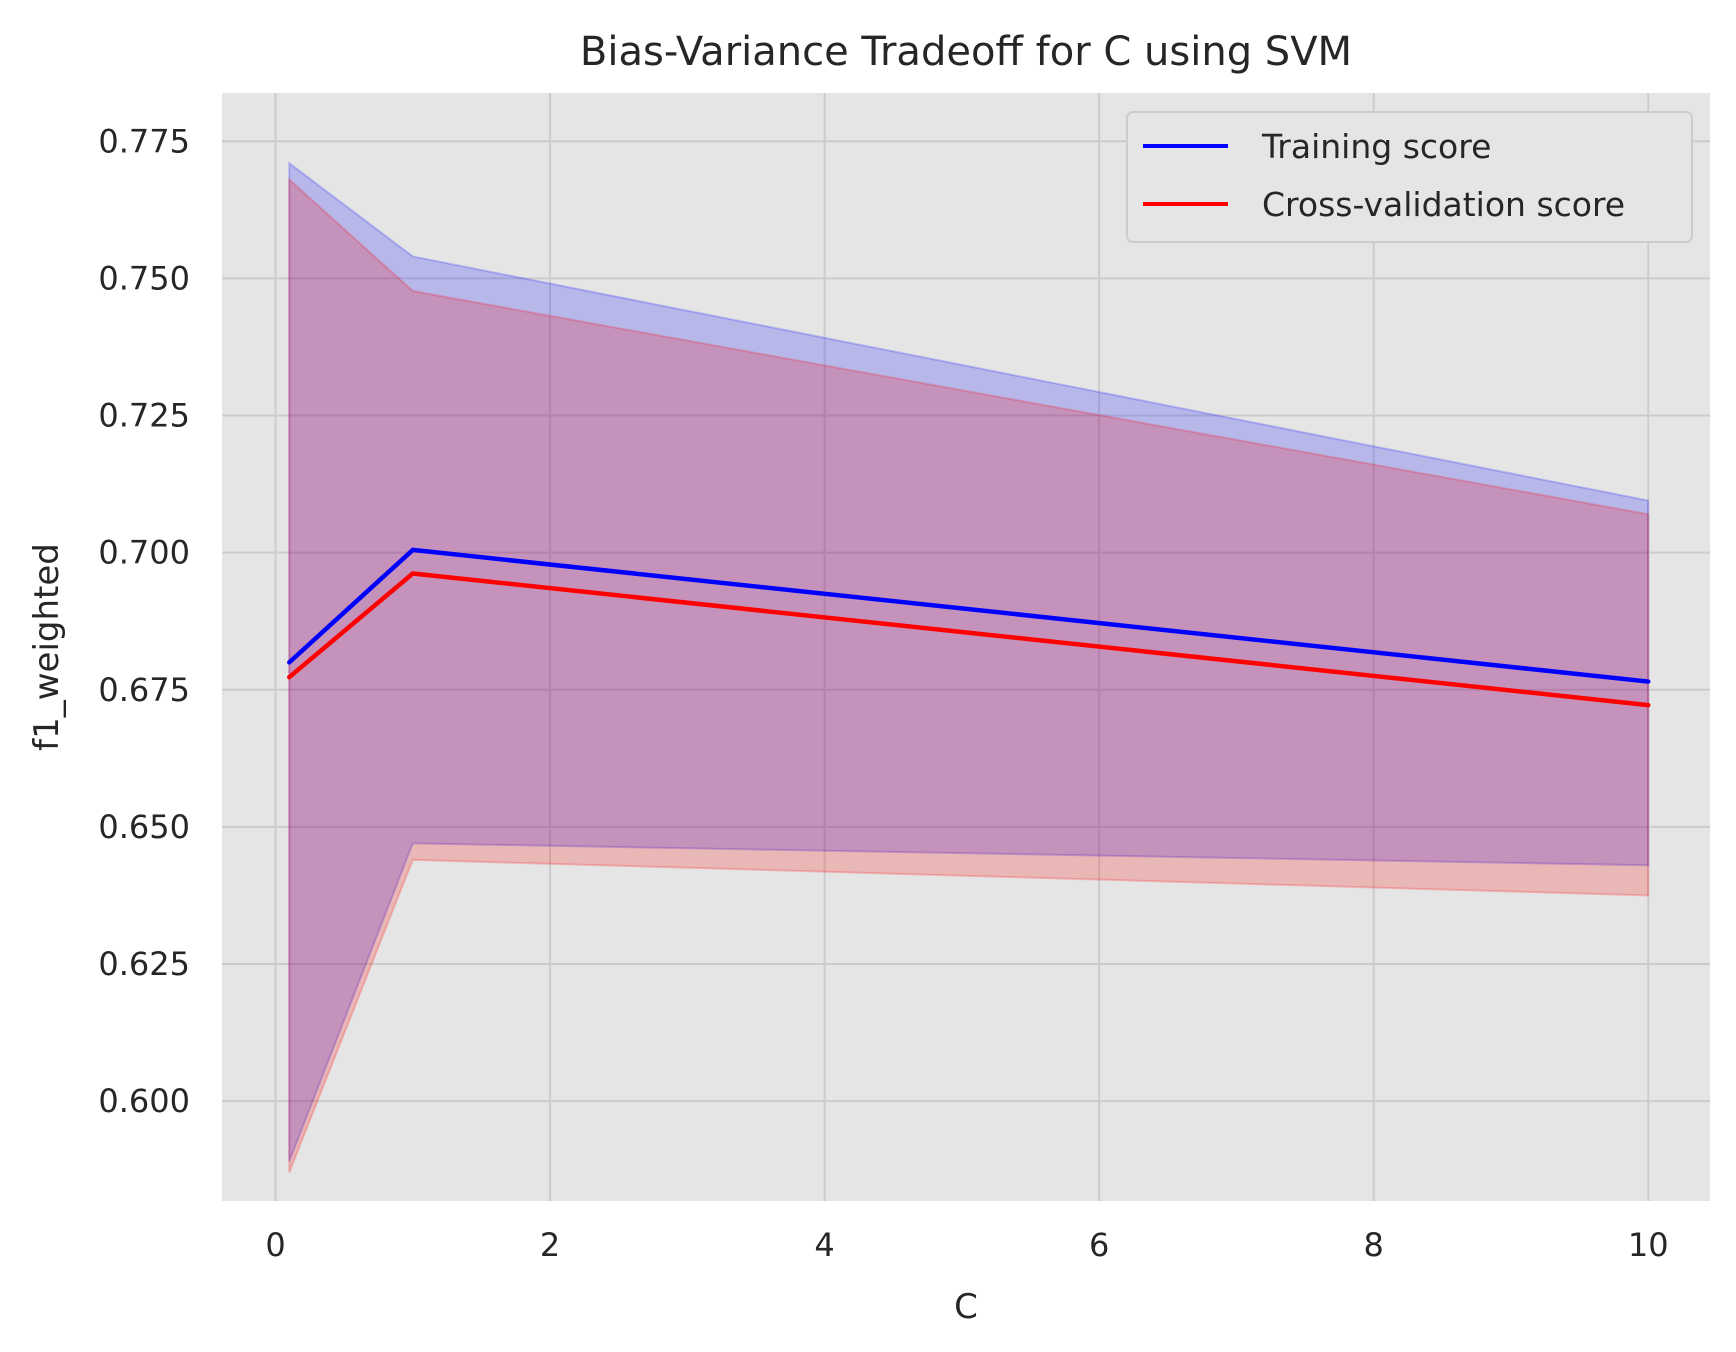 This screenshot has width=1736, height=1352. I want to click on y-tick-label: 0.650, so click(144, 827).